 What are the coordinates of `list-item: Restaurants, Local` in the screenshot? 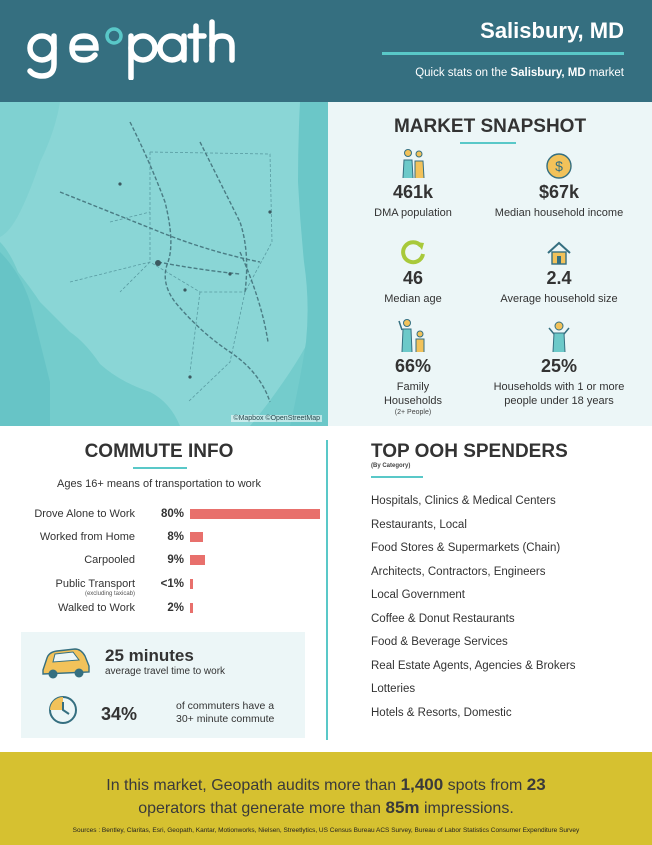 It's located at (419, 524).